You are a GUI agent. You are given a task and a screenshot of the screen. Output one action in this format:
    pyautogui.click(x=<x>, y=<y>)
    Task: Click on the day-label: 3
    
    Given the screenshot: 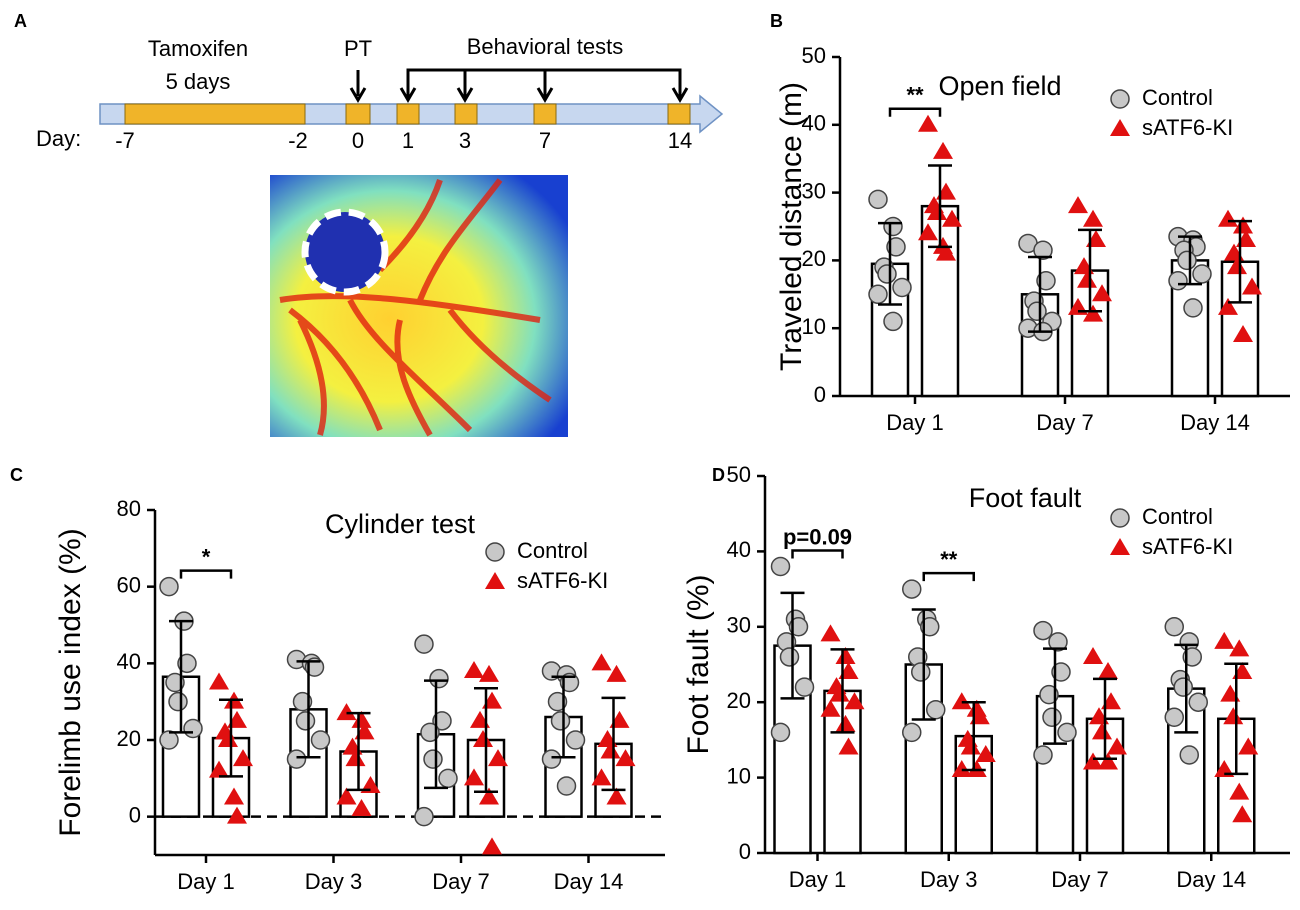 What is the action you would take?
    pyautogui.click(x=465, y=140)
    